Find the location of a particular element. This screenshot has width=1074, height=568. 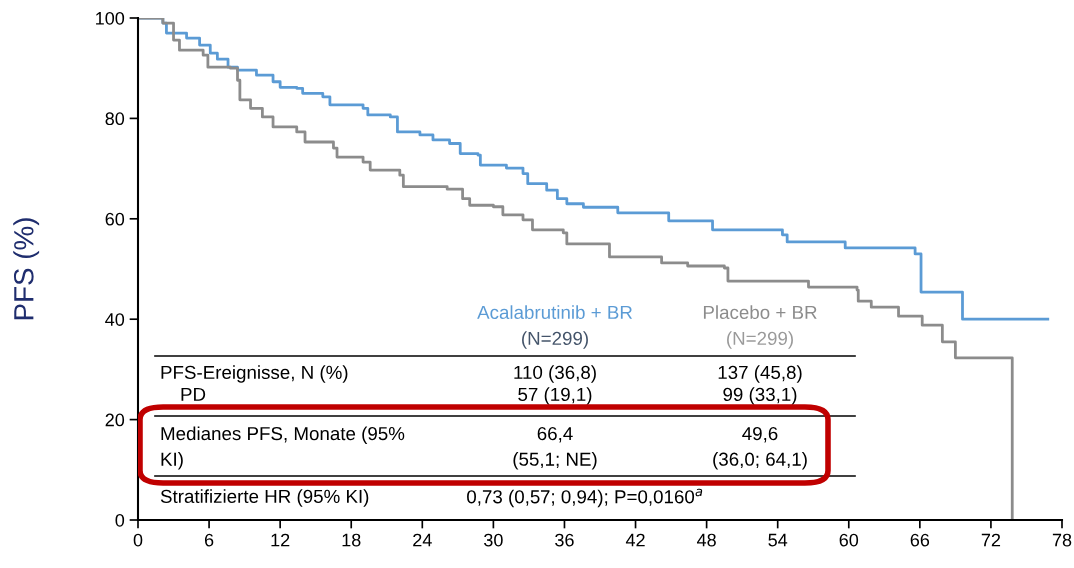

y-axis-title: PFS (%) is located at coordinates (26, 269).